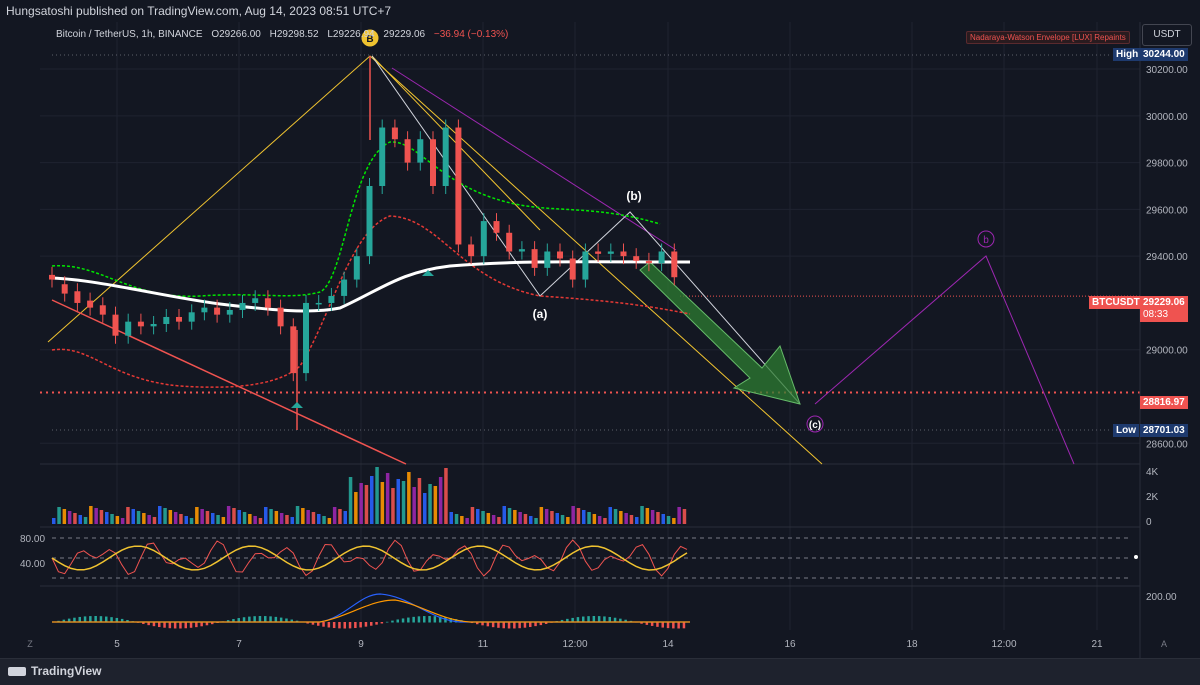 The width and height of the screenshot is (1200, 685). What do you see at coordinates (32, 564) in the screenshot?
I see `osc-tick-label: 40.00` at bounding box center [32, 564].